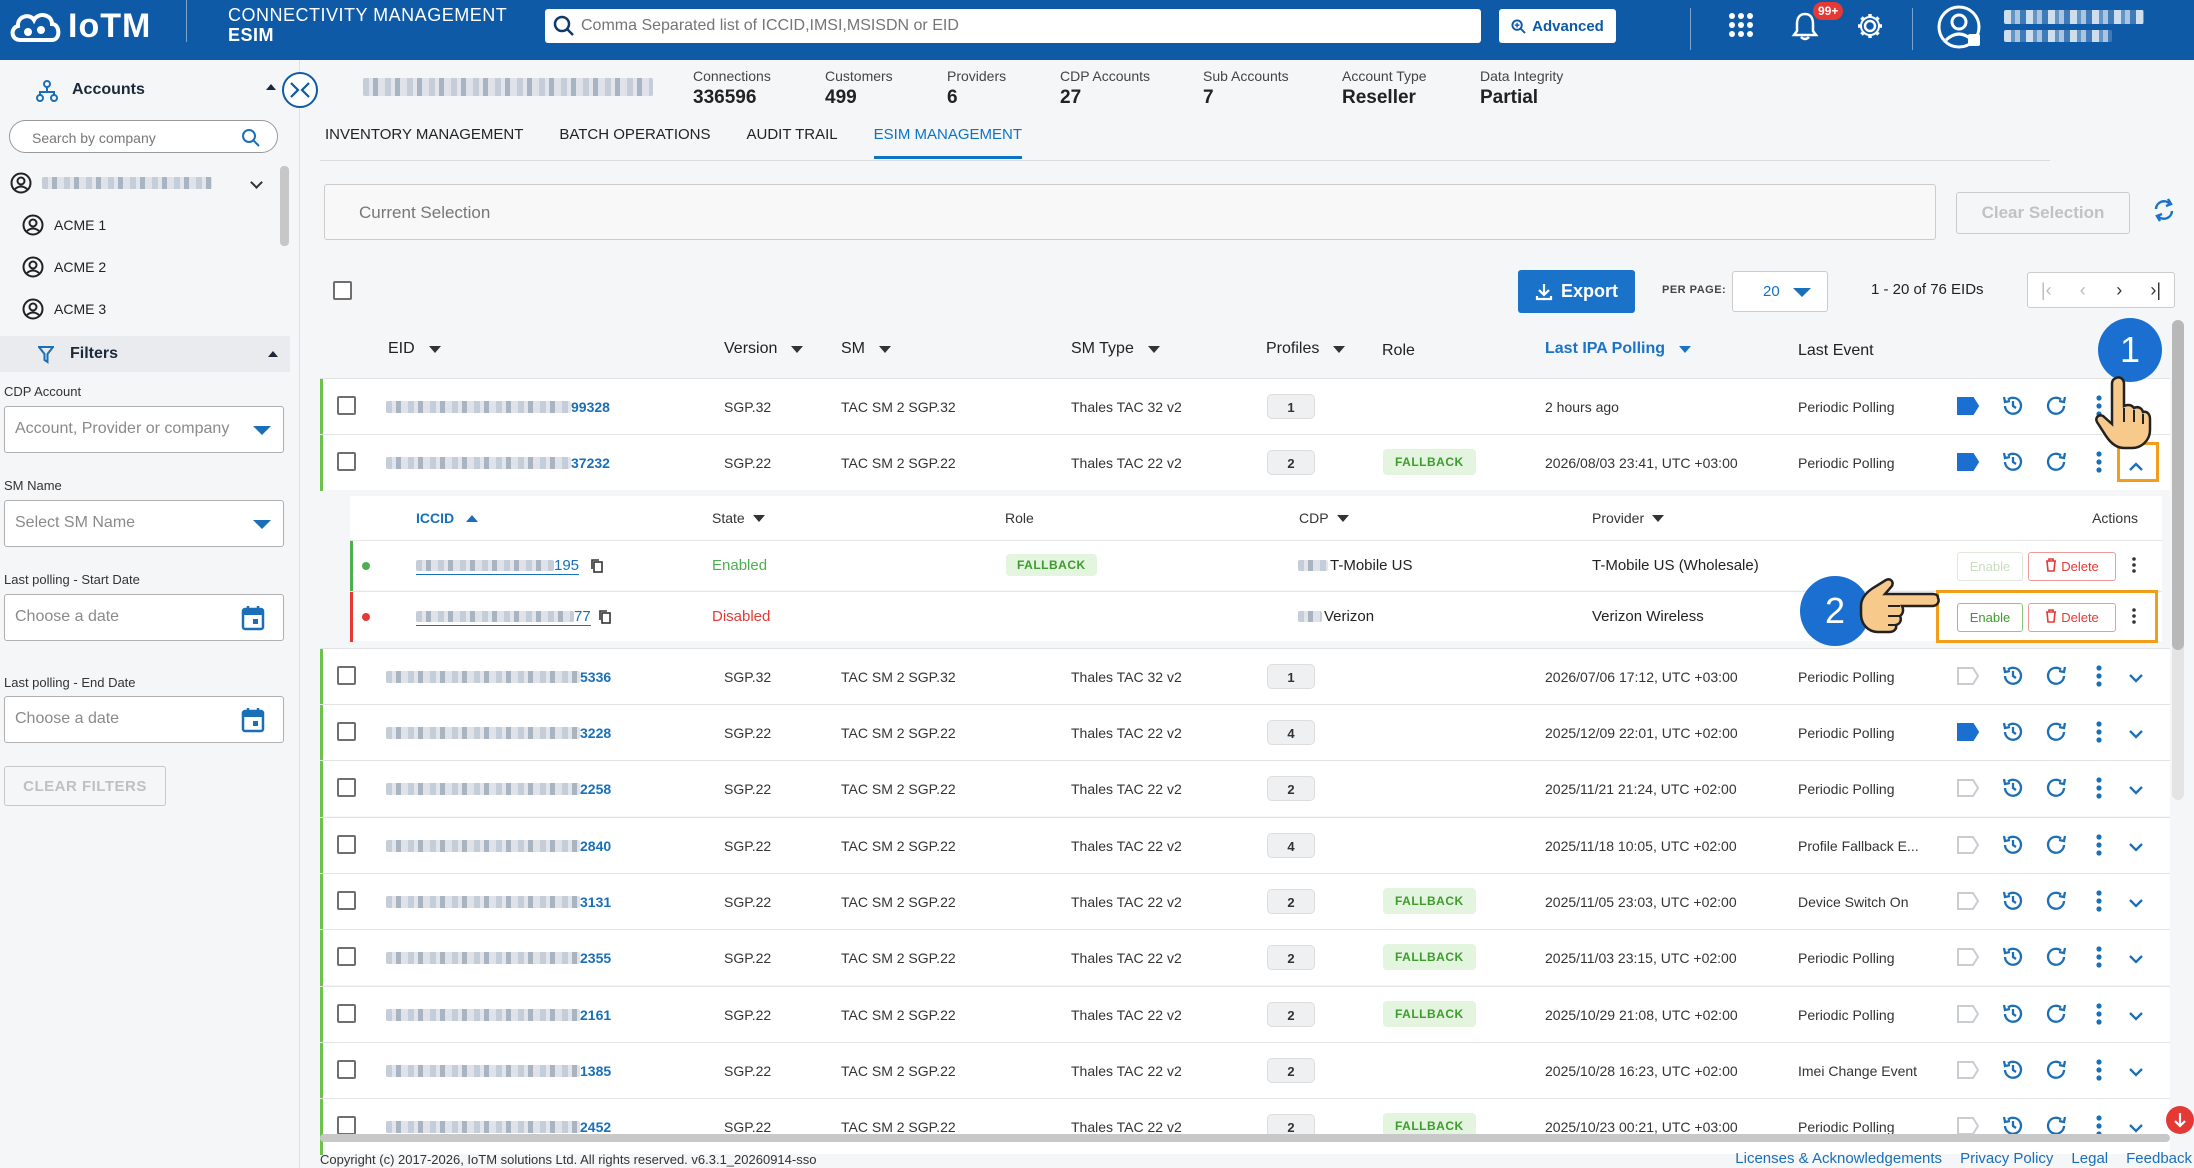 Image resolution: width=2194 pixels, height=1168 pixels. I want to click on eid-cell: 3228, so click(498, 733).